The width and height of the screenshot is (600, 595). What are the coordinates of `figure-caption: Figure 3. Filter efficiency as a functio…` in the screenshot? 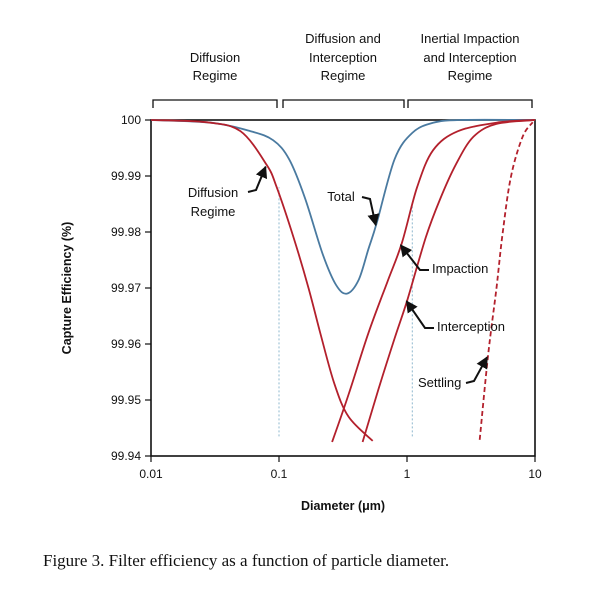 It's located at (246, 560).